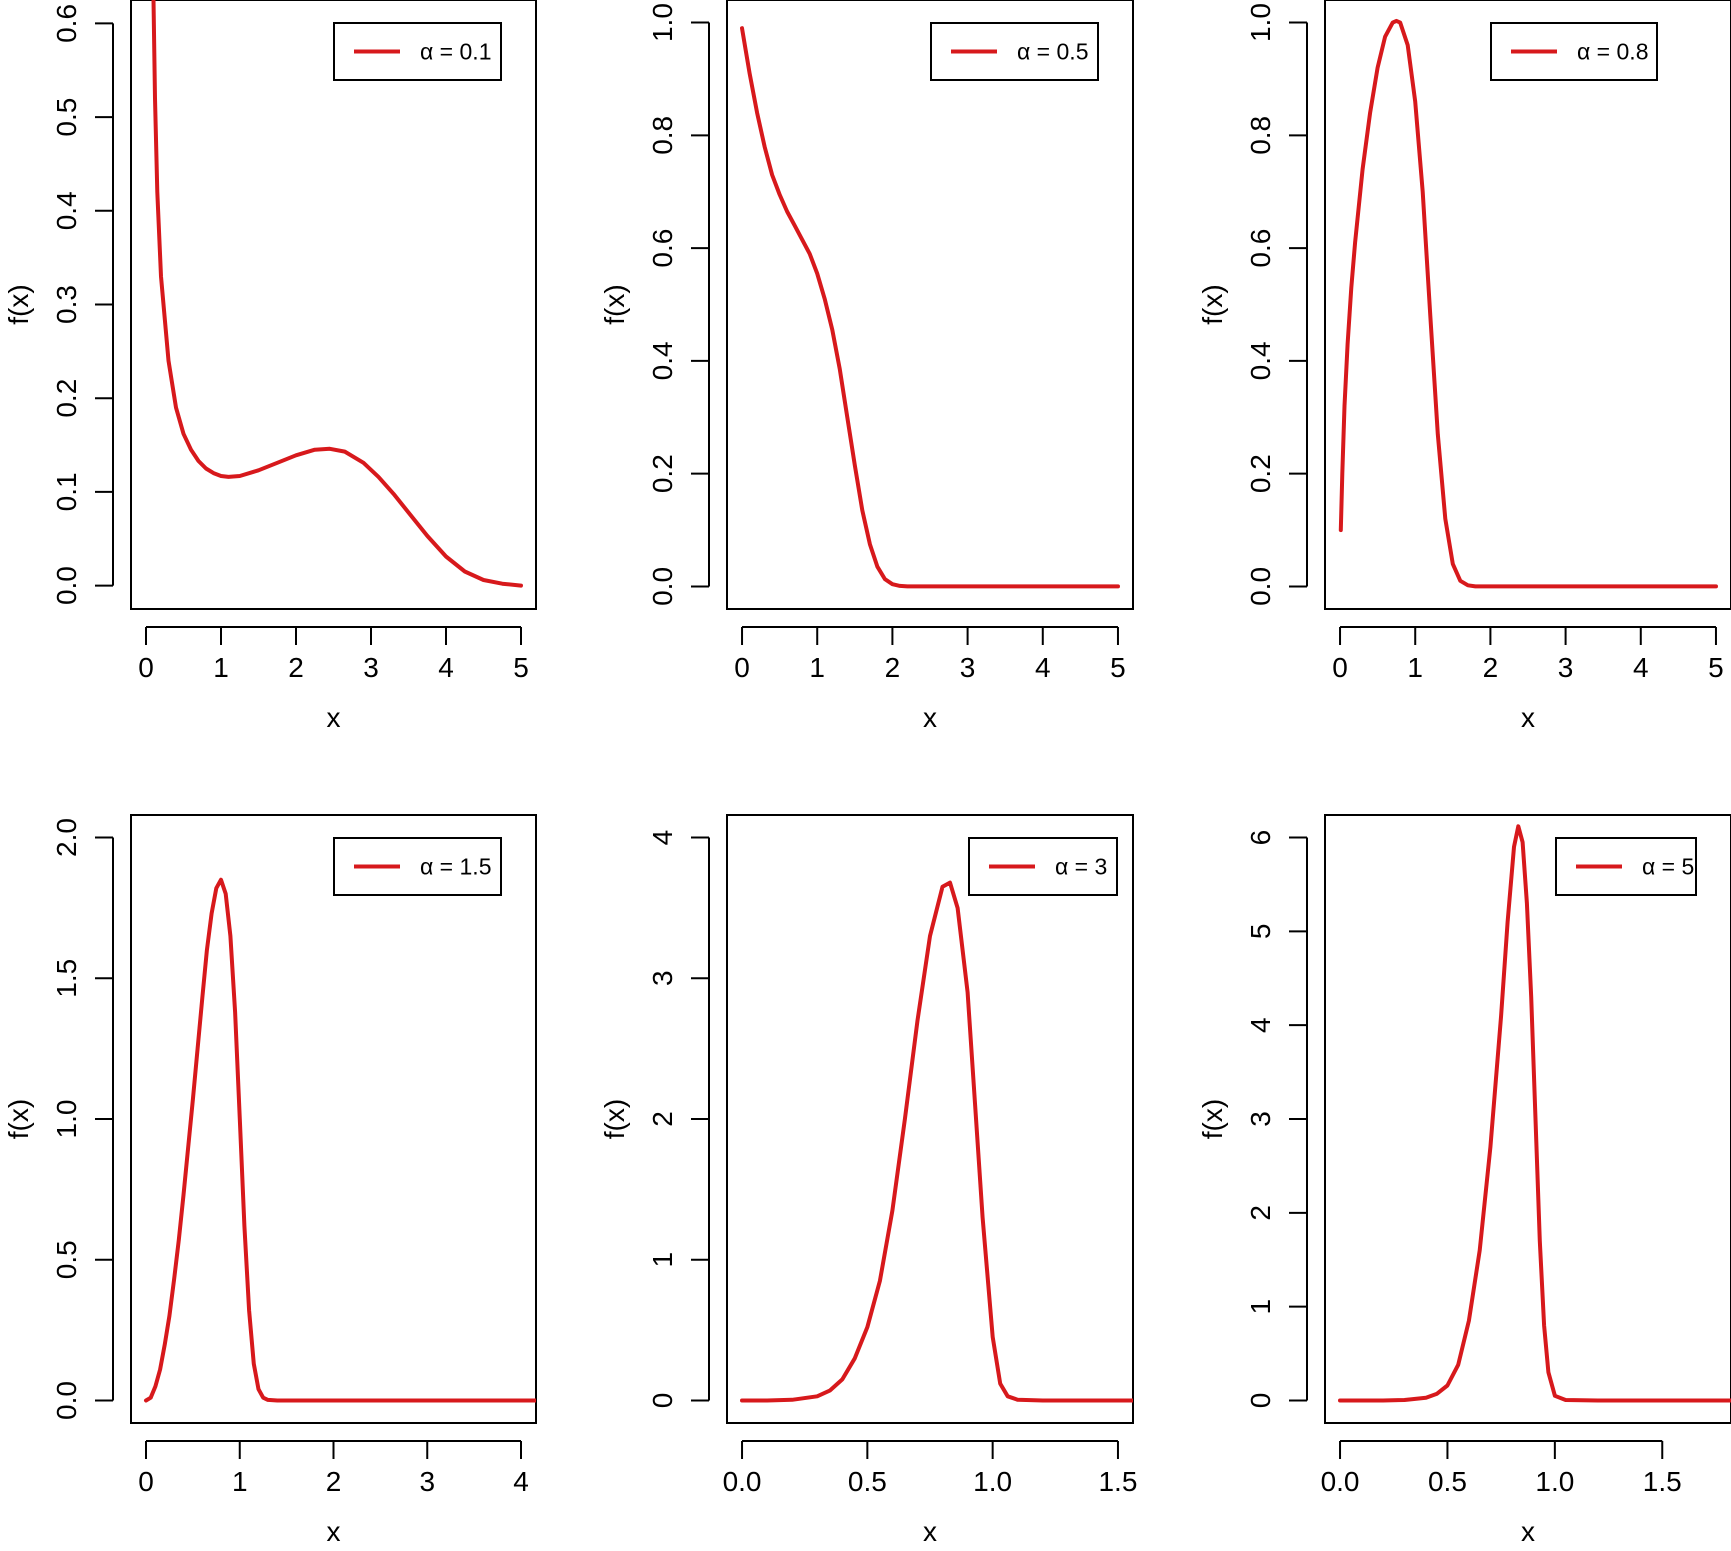  Describe the element at coordinates (1052, 52) in the screenshot. I see `legend-label: α = 0.5` at that location.